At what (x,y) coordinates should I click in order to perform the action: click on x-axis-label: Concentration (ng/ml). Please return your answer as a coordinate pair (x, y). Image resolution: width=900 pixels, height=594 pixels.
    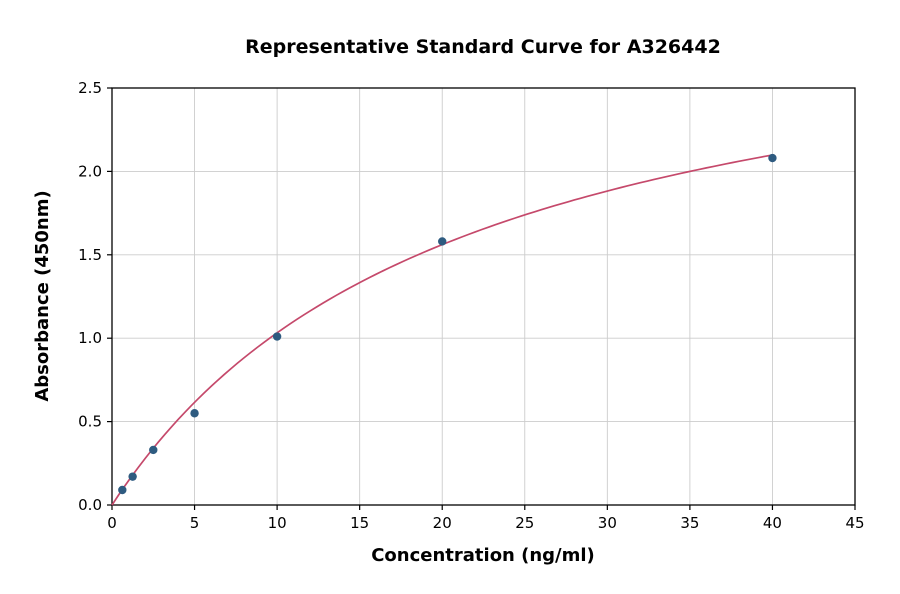
    Looking at the image, I should click on (483, 555).